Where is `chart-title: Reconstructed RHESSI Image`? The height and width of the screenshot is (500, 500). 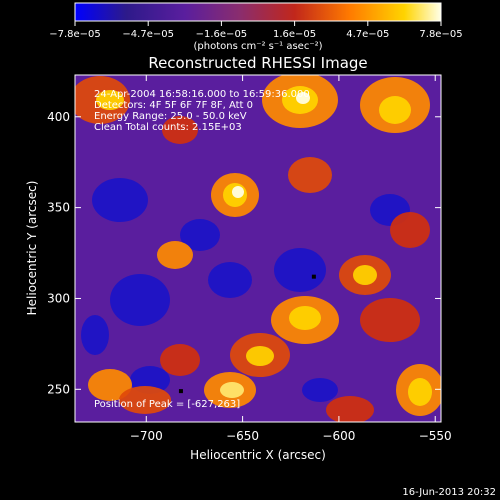
chart-title: Reconstructed RHESSI Image is located at coordinates (257, 63).